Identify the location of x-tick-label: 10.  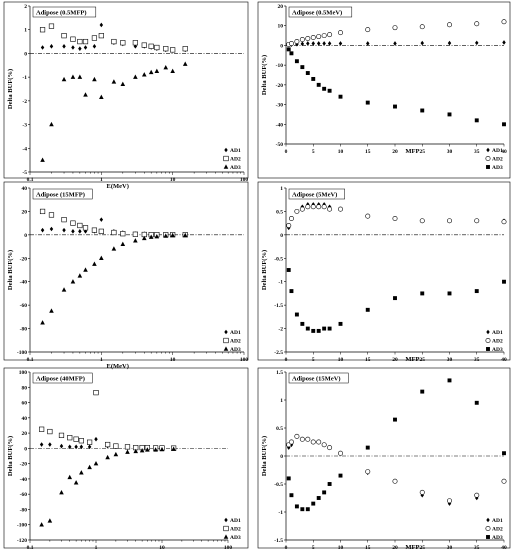
(173, 360).